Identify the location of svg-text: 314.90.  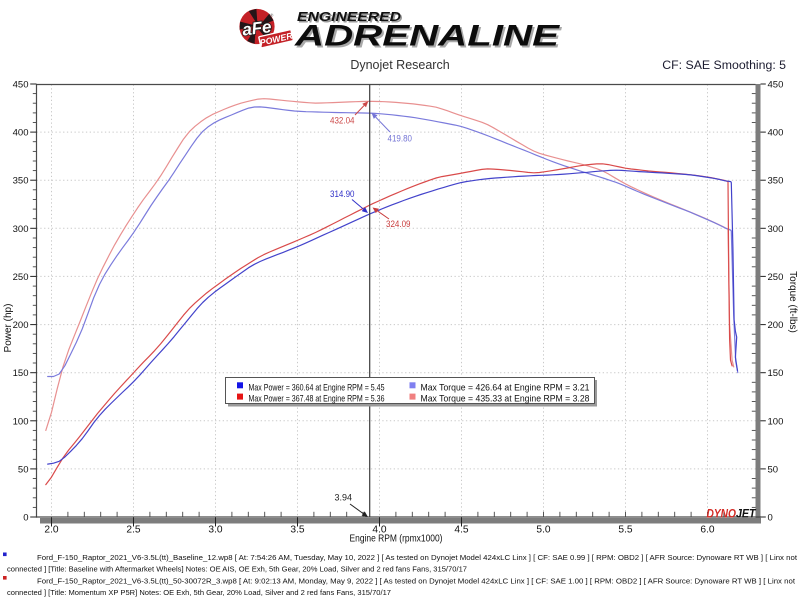
(342, 194).